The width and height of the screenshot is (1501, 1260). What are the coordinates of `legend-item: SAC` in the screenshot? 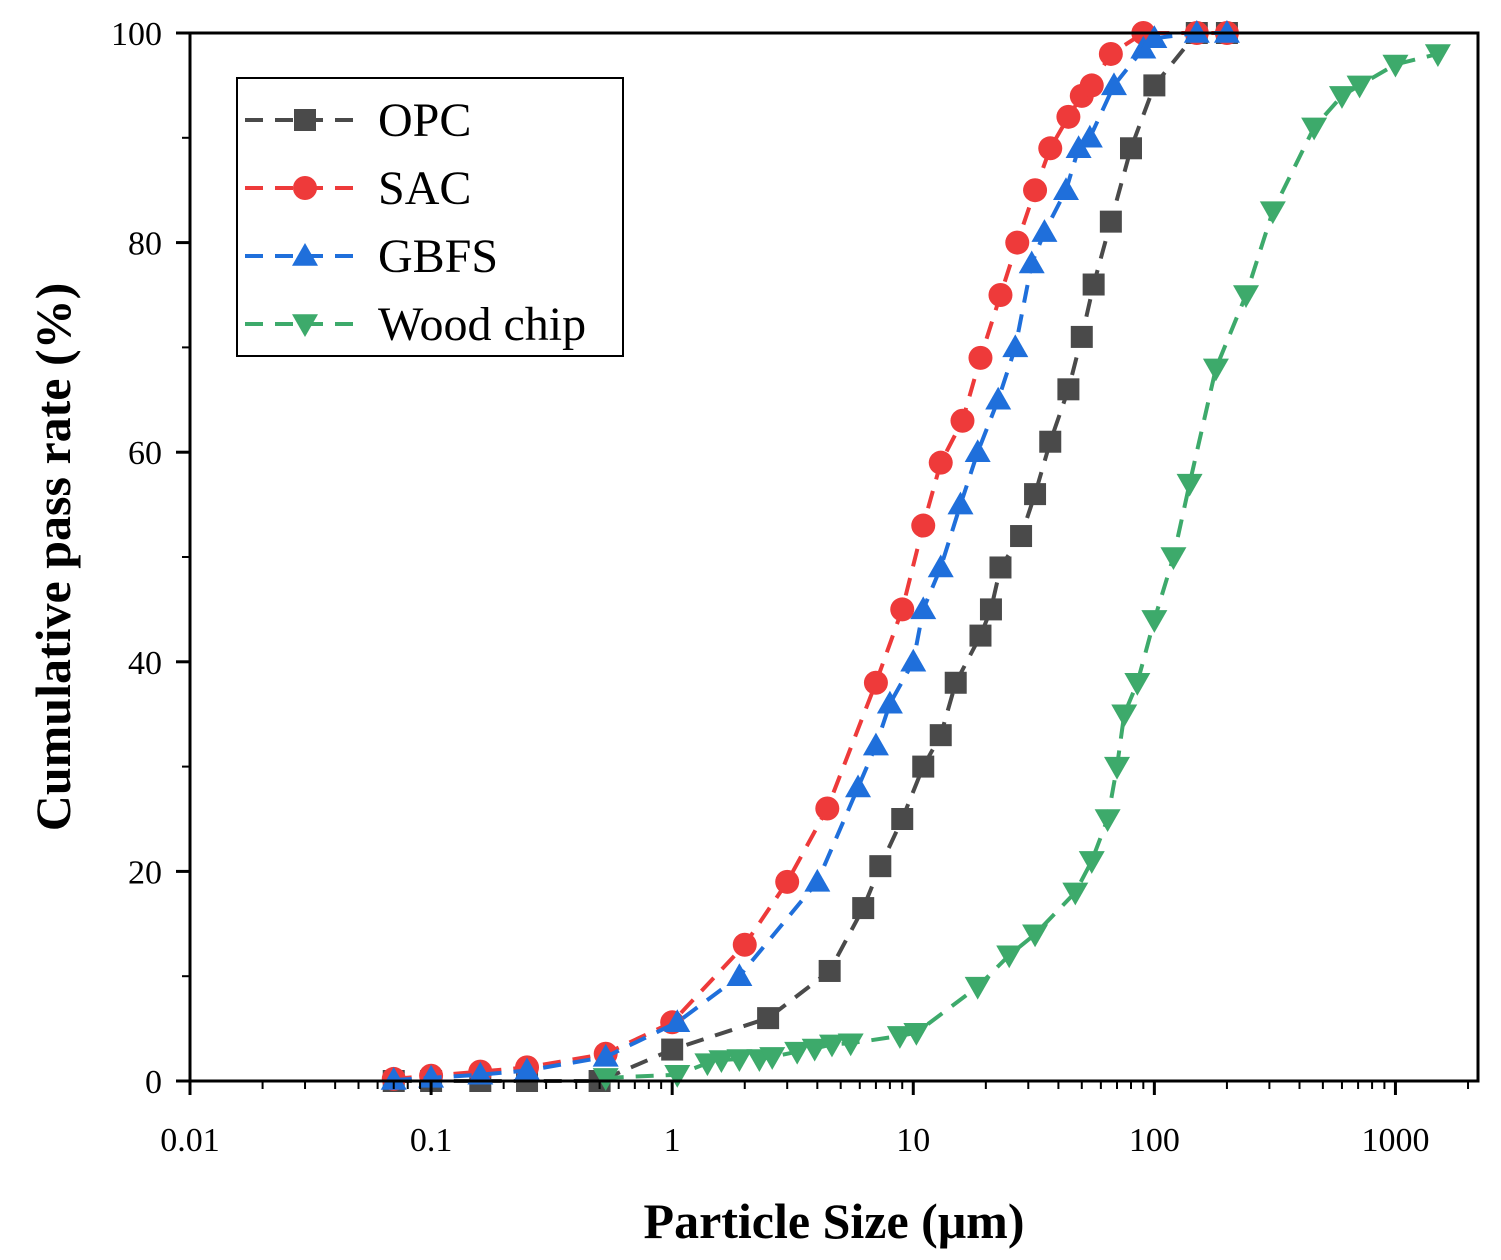 It's located at (358, 188).